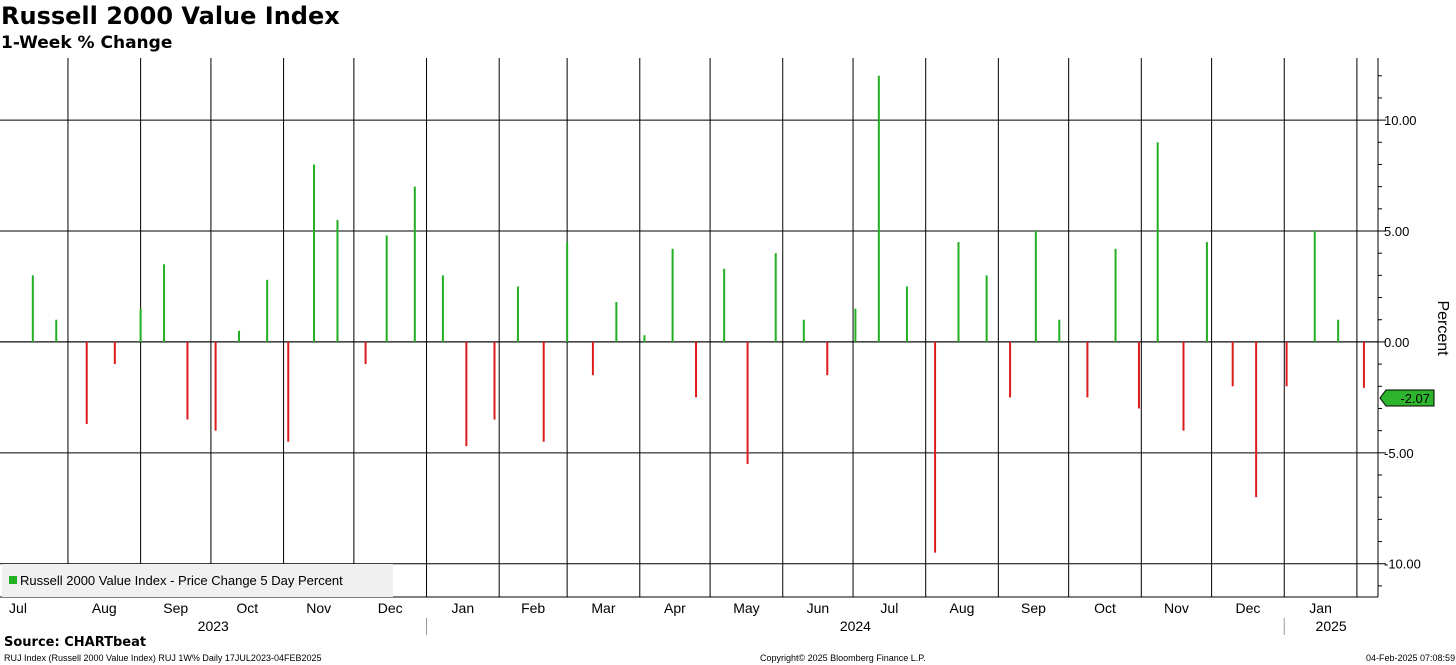  Describe the element at coordinates (1411, 658) in the screenshot. I see `footer-timestamp: 04-Feb-2025 07:08:59` at that location.